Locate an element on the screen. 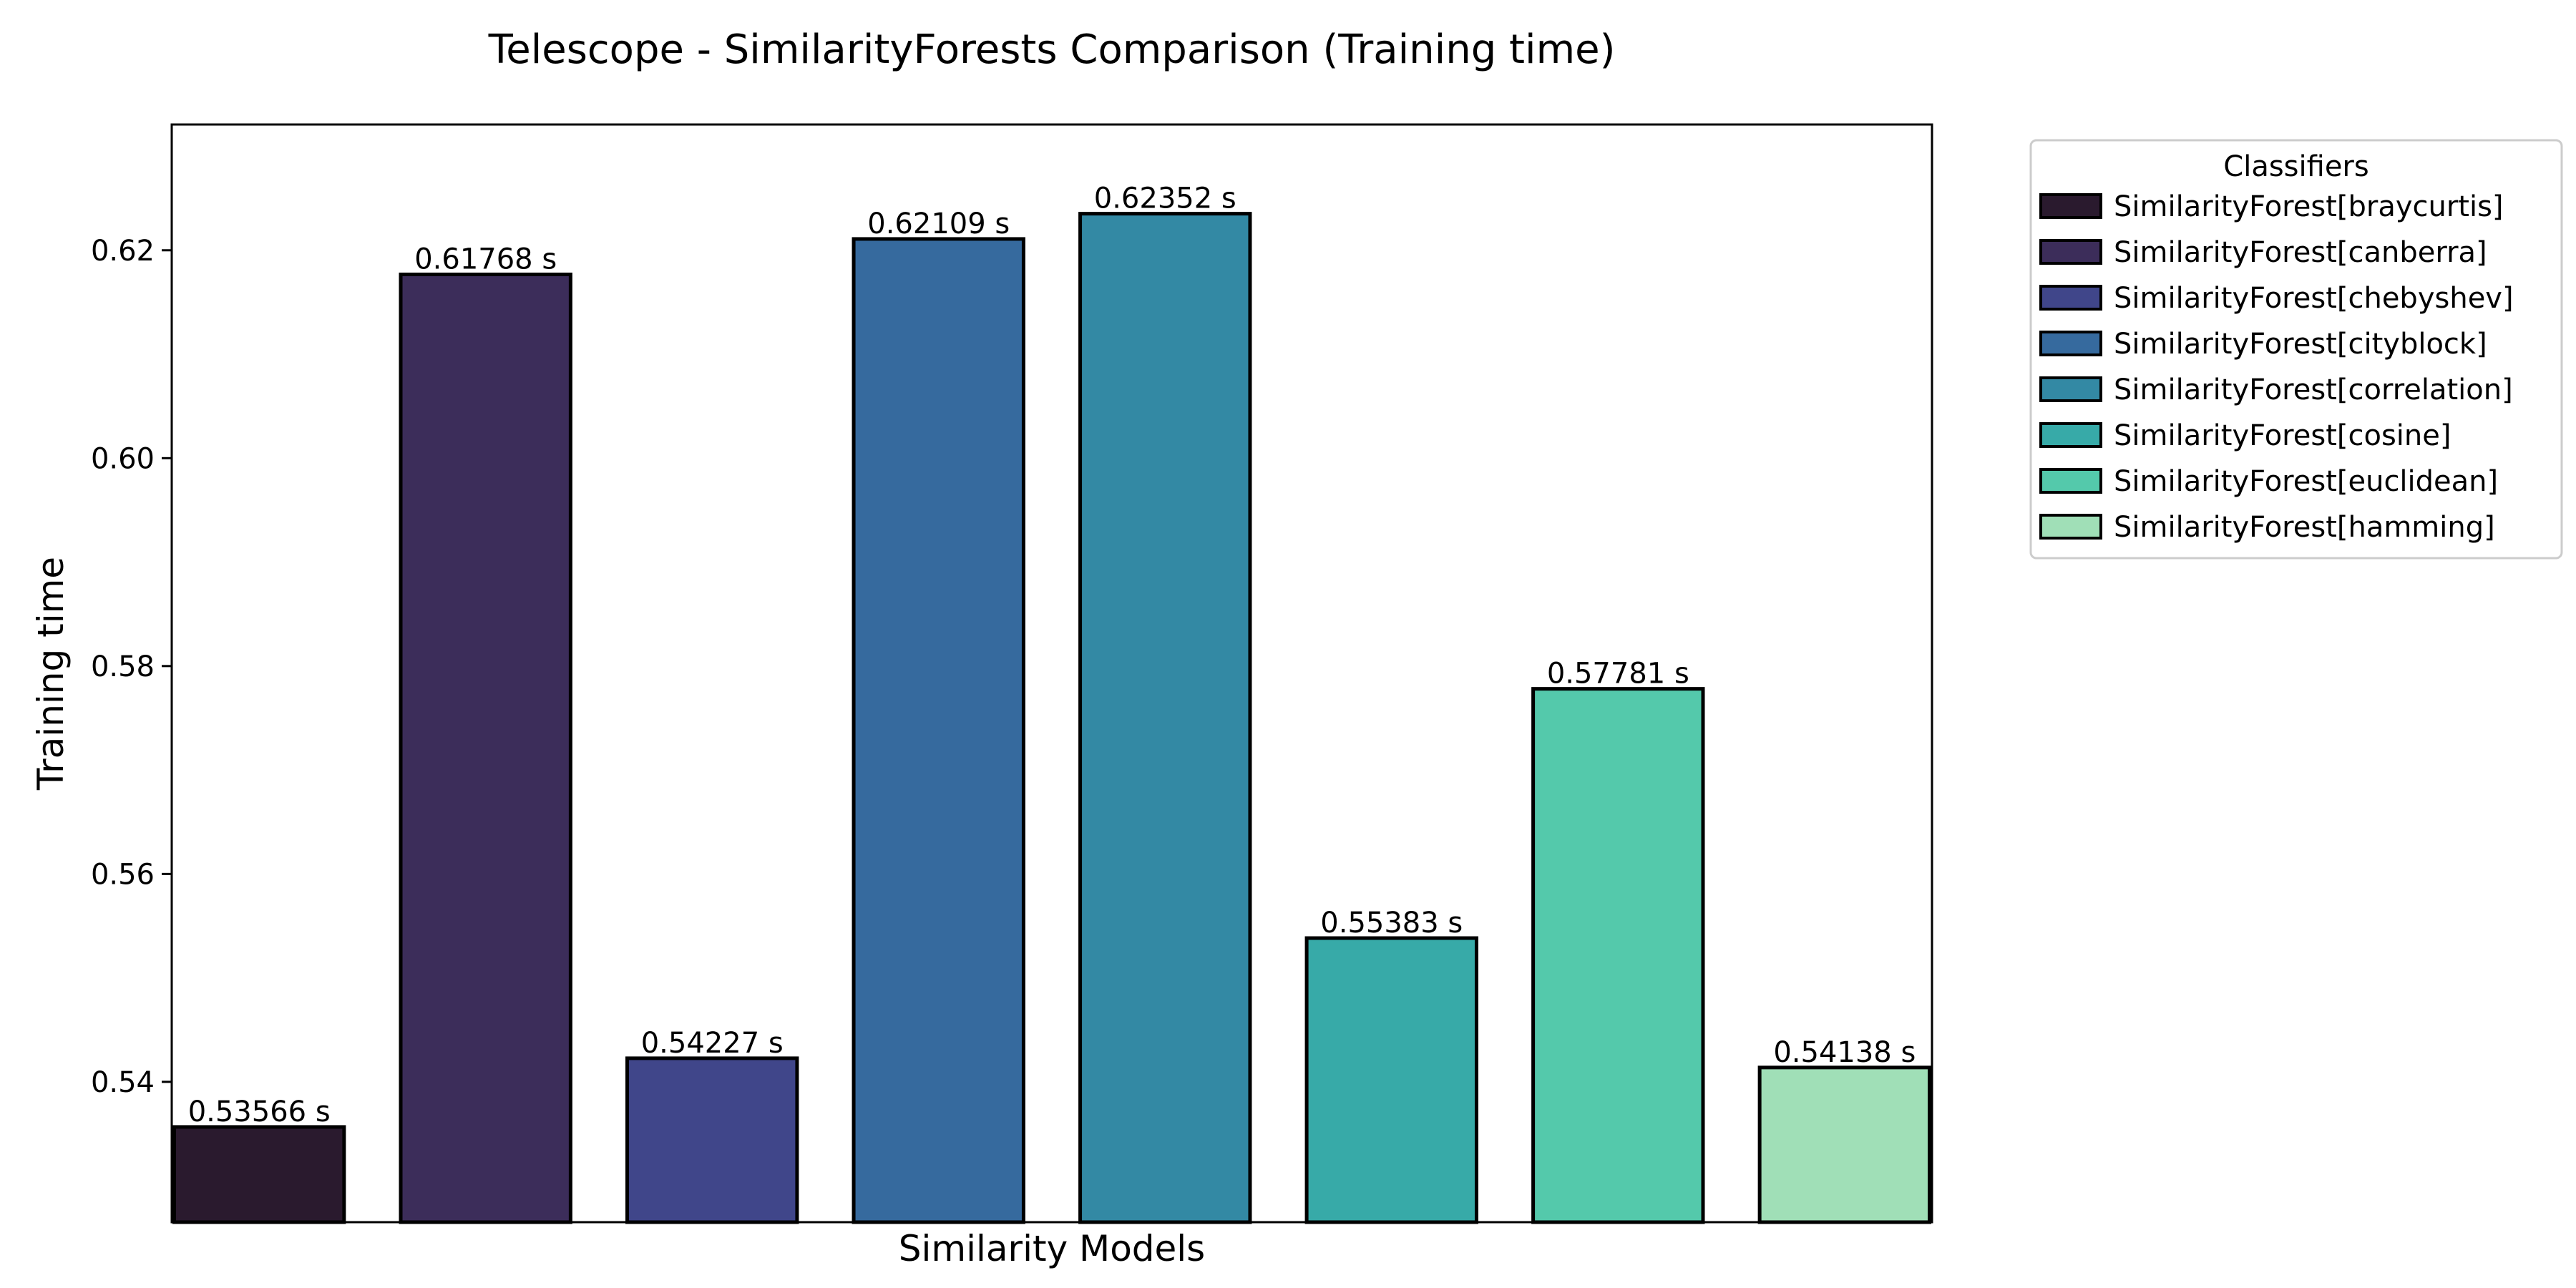  y-tick-label: 0.54 is located at coordinates (123, 1082).